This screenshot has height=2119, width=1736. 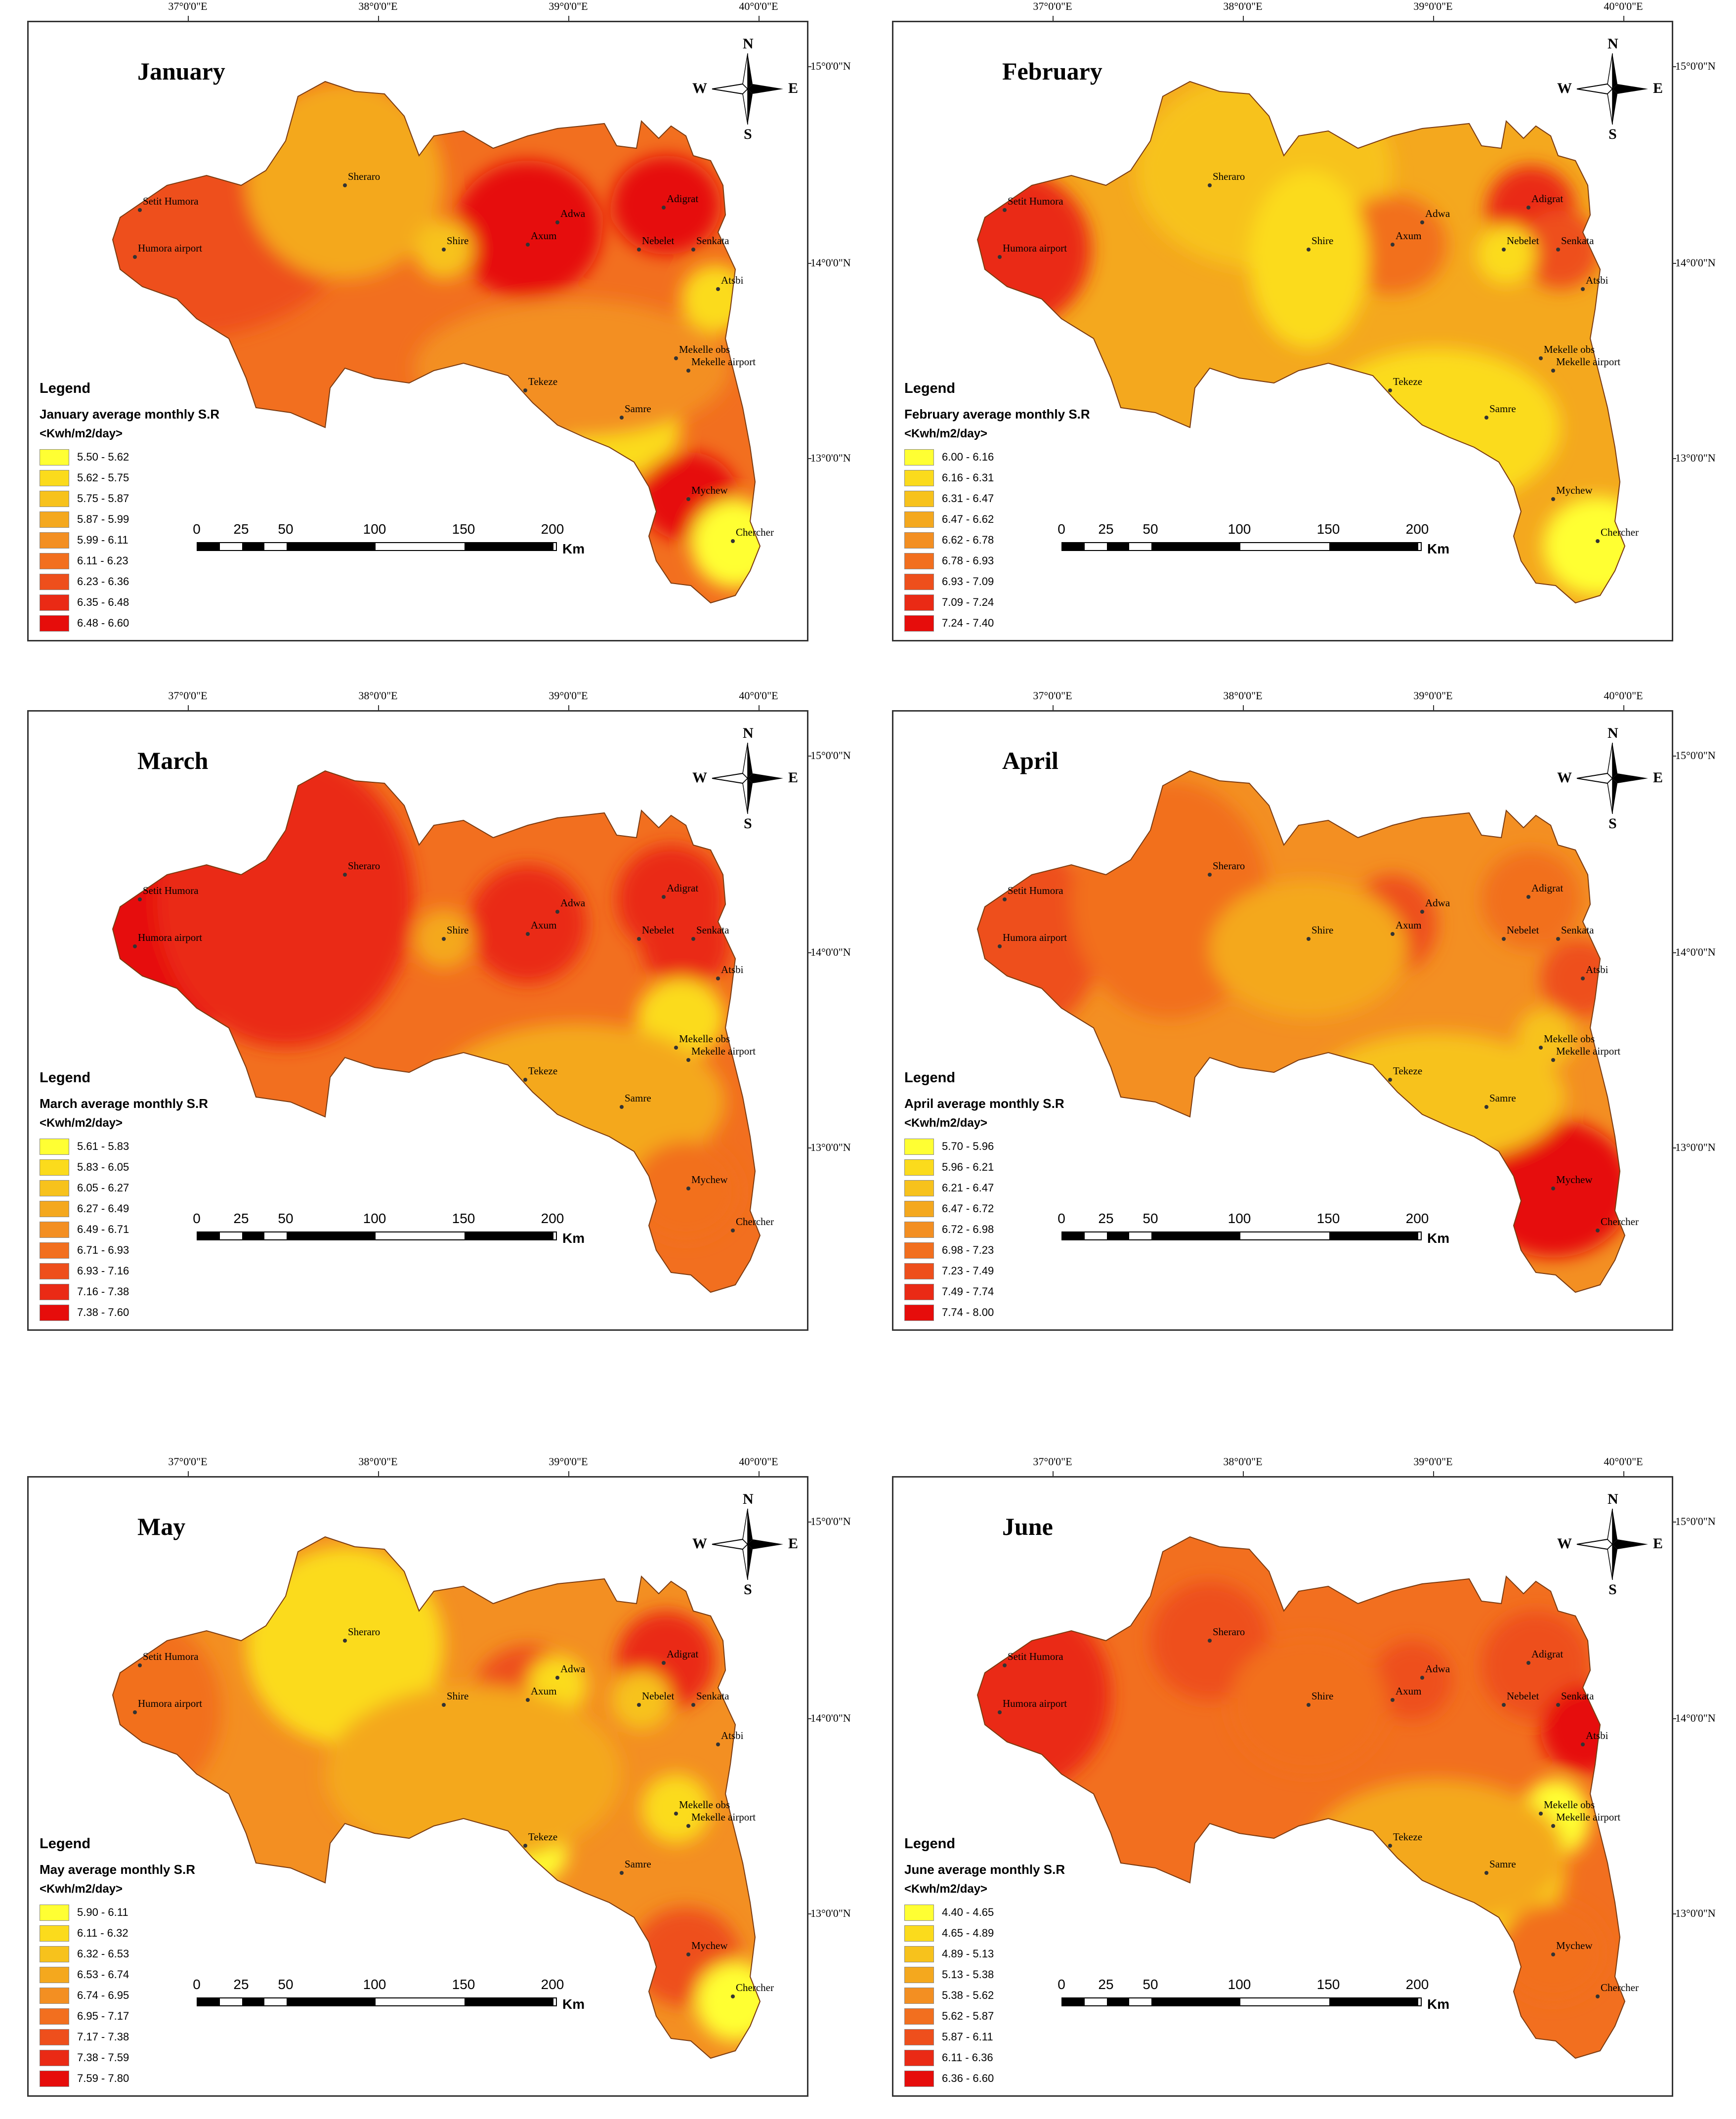 I want to click on legend-class-label: 5.90 - 6.11, so click(x=102, y=1912).